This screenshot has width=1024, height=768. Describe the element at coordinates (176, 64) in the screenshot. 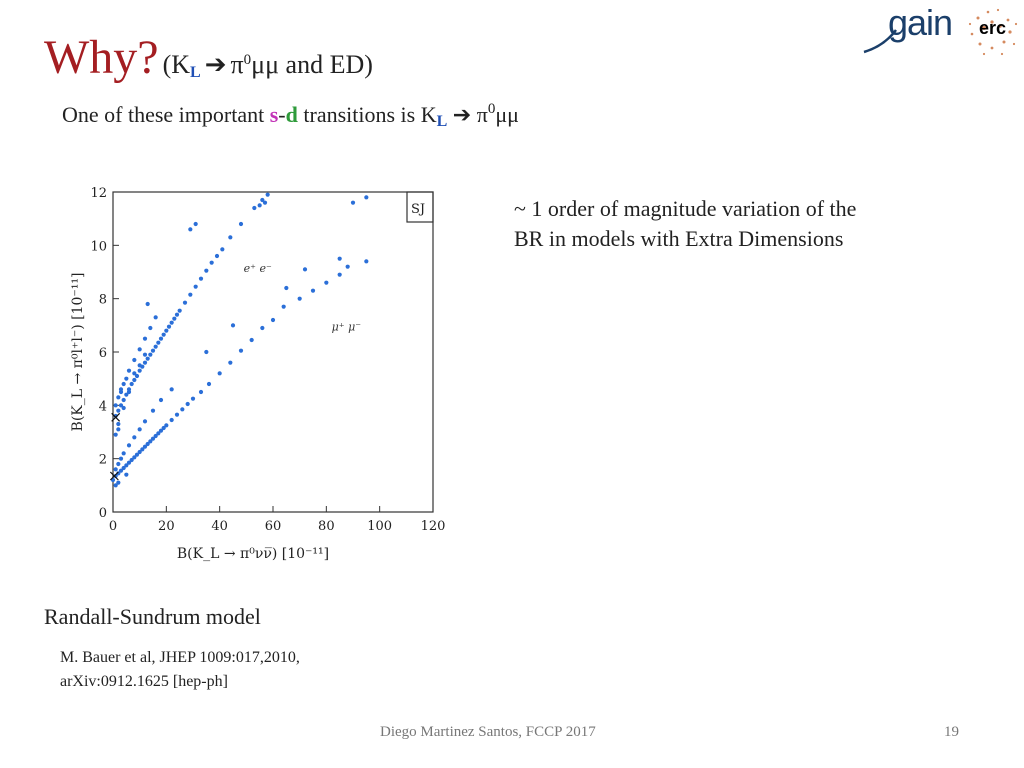

I see `title-paren-open: (K` at that location.